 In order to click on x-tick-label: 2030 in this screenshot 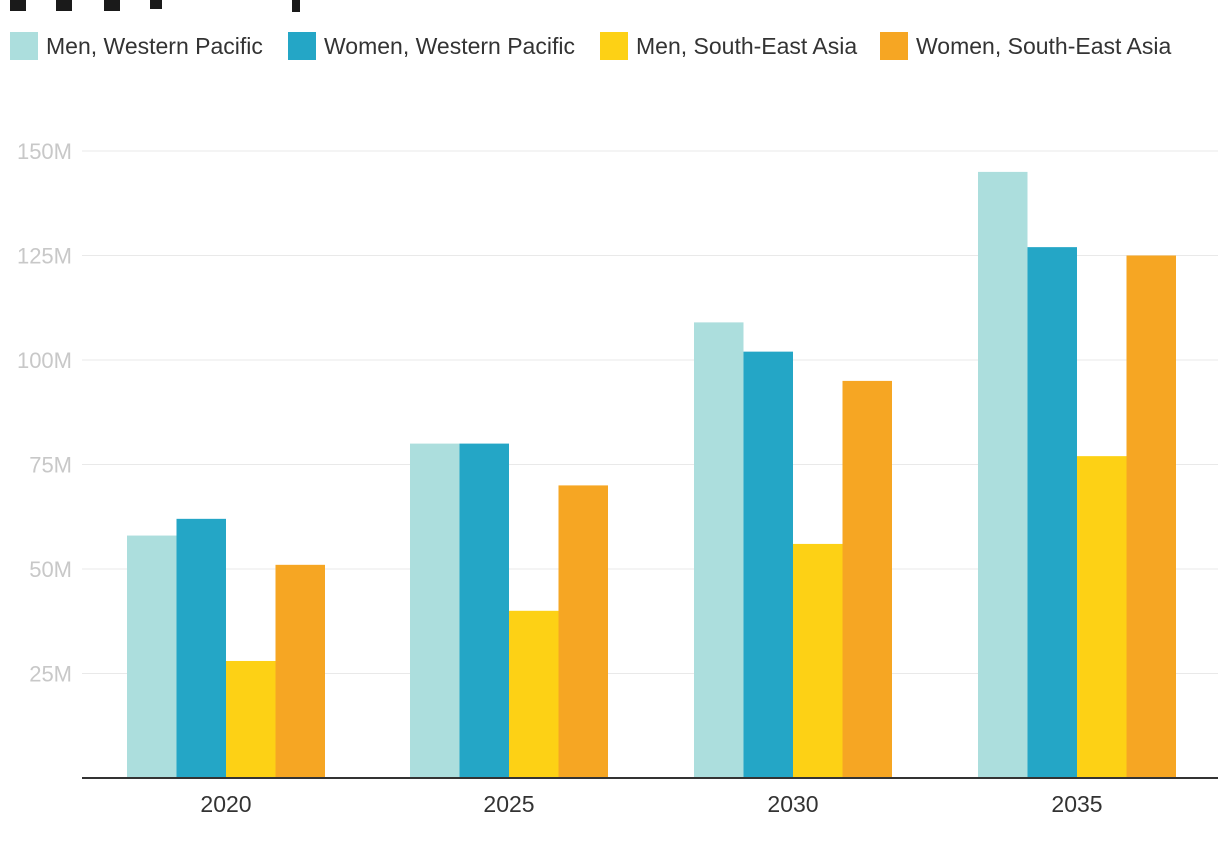, I will do `click(792, 804)`.